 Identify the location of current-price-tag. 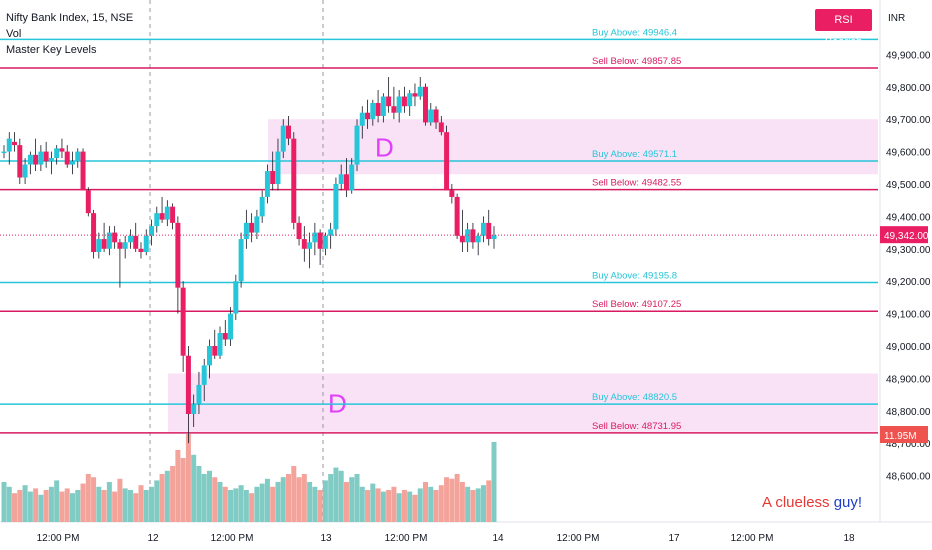
(904, 235).